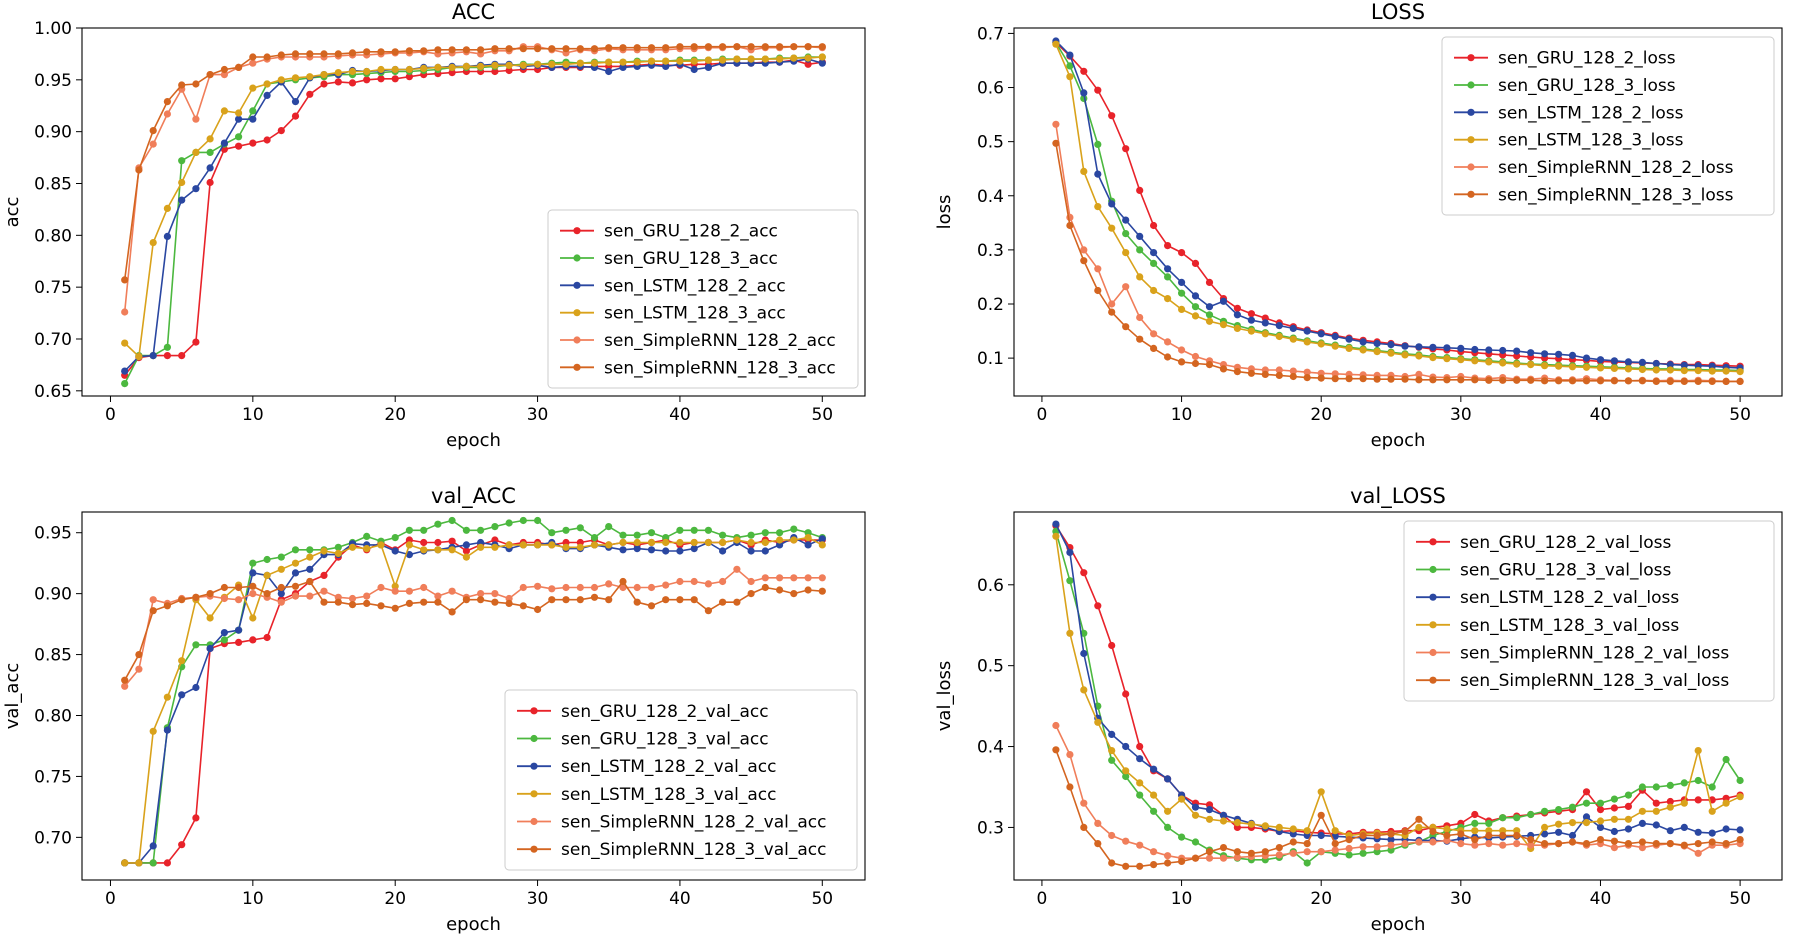 Image resolution: width=1798 pixels, height=952 pixels. I want to click on y-tick-label: 0.2, so click(990, 305).